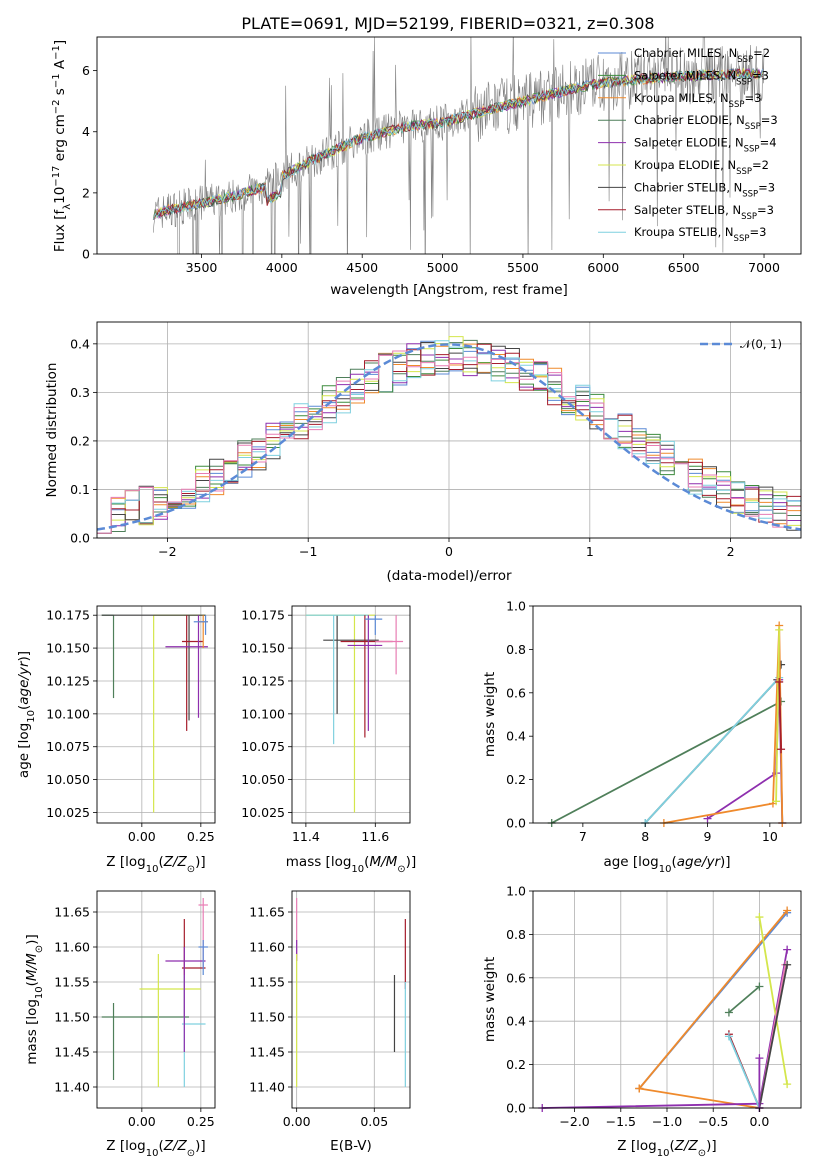 This screenshot has height=1174, width=819. What do you see at coordinates (34, 999) in the screenshot?
I see `y-axis-label: mass [log10(M/M⊙)]` at bounding box center [34, 999].